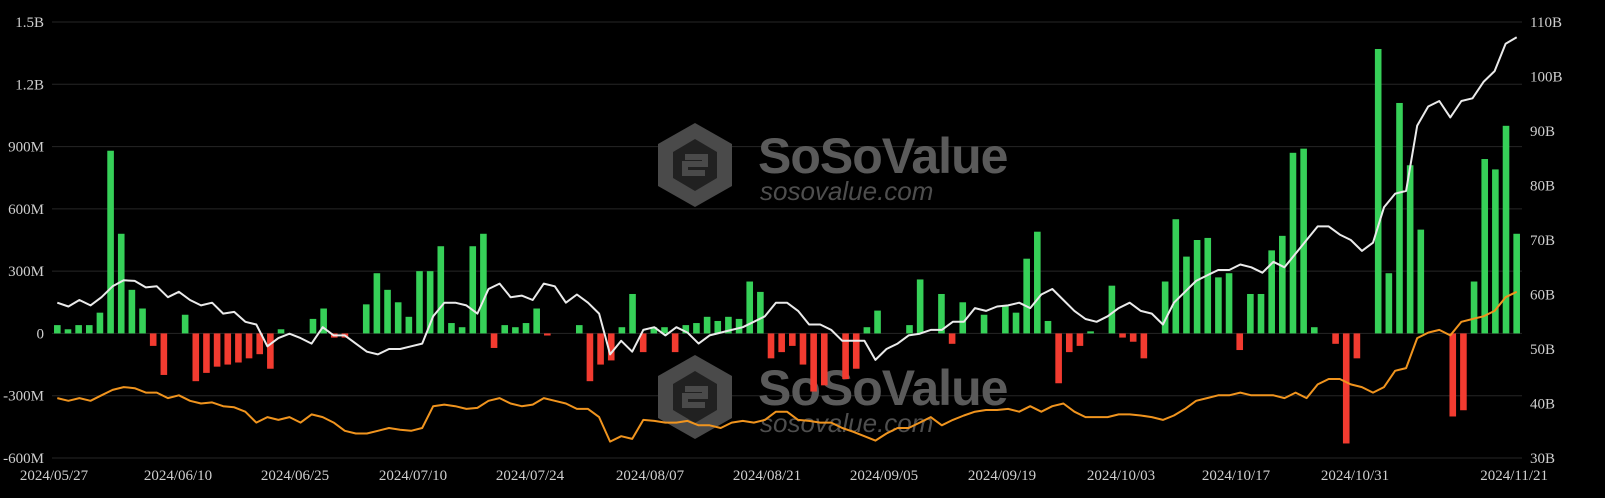 This screenshot has height=498, width=1605. What do you see at coordinates (178, 476) in the screenshot?
I see `x-tick-label: 2024/06/10` at bounding box center [178, 476].